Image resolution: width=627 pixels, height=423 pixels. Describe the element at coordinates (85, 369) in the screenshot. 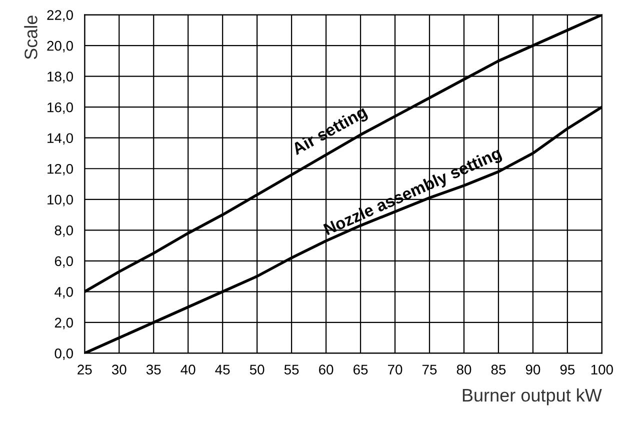

I see `x-tick-label: 25` at that location.